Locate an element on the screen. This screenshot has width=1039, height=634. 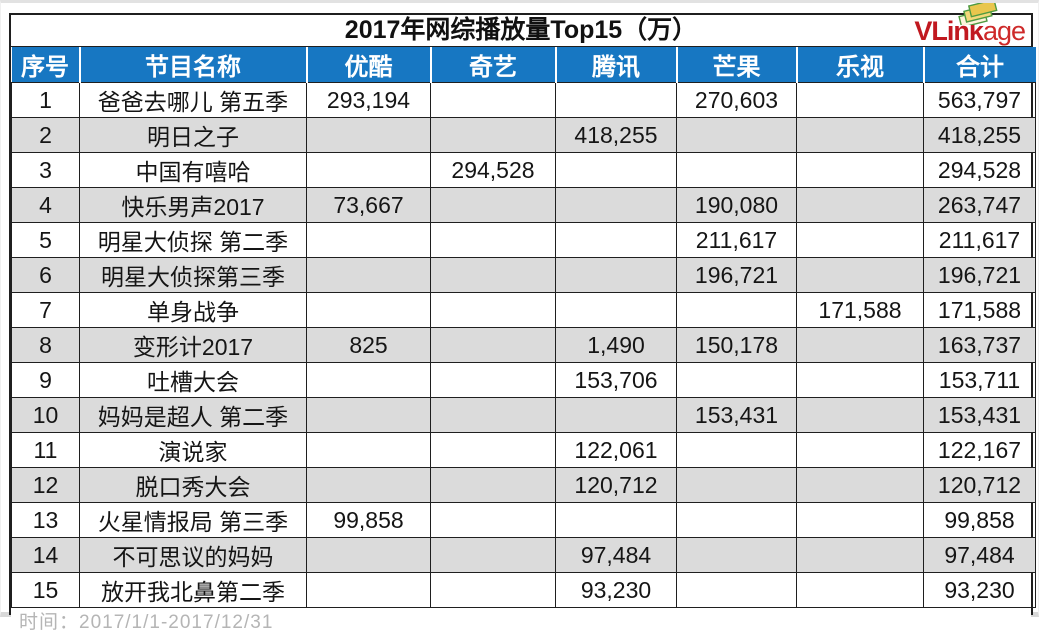
cell-rank: 1 is located at coordinates (45, 100).